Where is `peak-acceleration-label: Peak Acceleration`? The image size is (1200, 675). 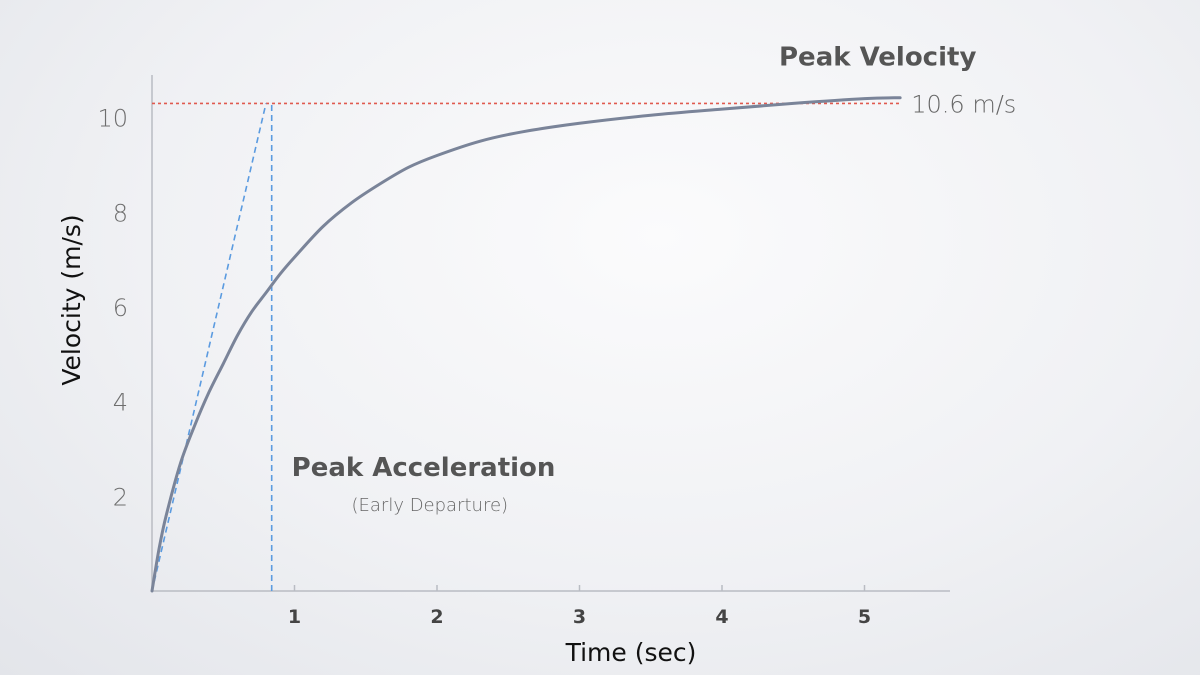 peak-acceleration-label: Peak Acceleration is located at coordinates (424, 468).